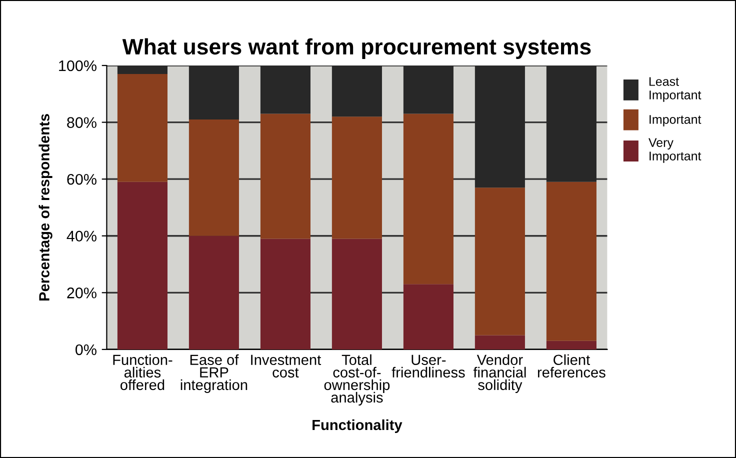 This screenshot has width=736, height=458. What do you see at coordinates (81, 179) in the screenshot?
I see `y-tick-label: 60%` at bounding box center [81, 179].